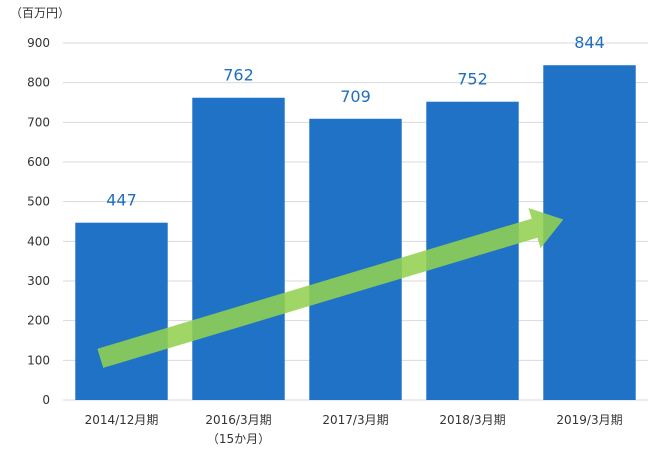  What do you see at coordinates (40, 13) in the screenshot?
I see `y-unit-label: （百万円）` at bounding box center [40, 13].